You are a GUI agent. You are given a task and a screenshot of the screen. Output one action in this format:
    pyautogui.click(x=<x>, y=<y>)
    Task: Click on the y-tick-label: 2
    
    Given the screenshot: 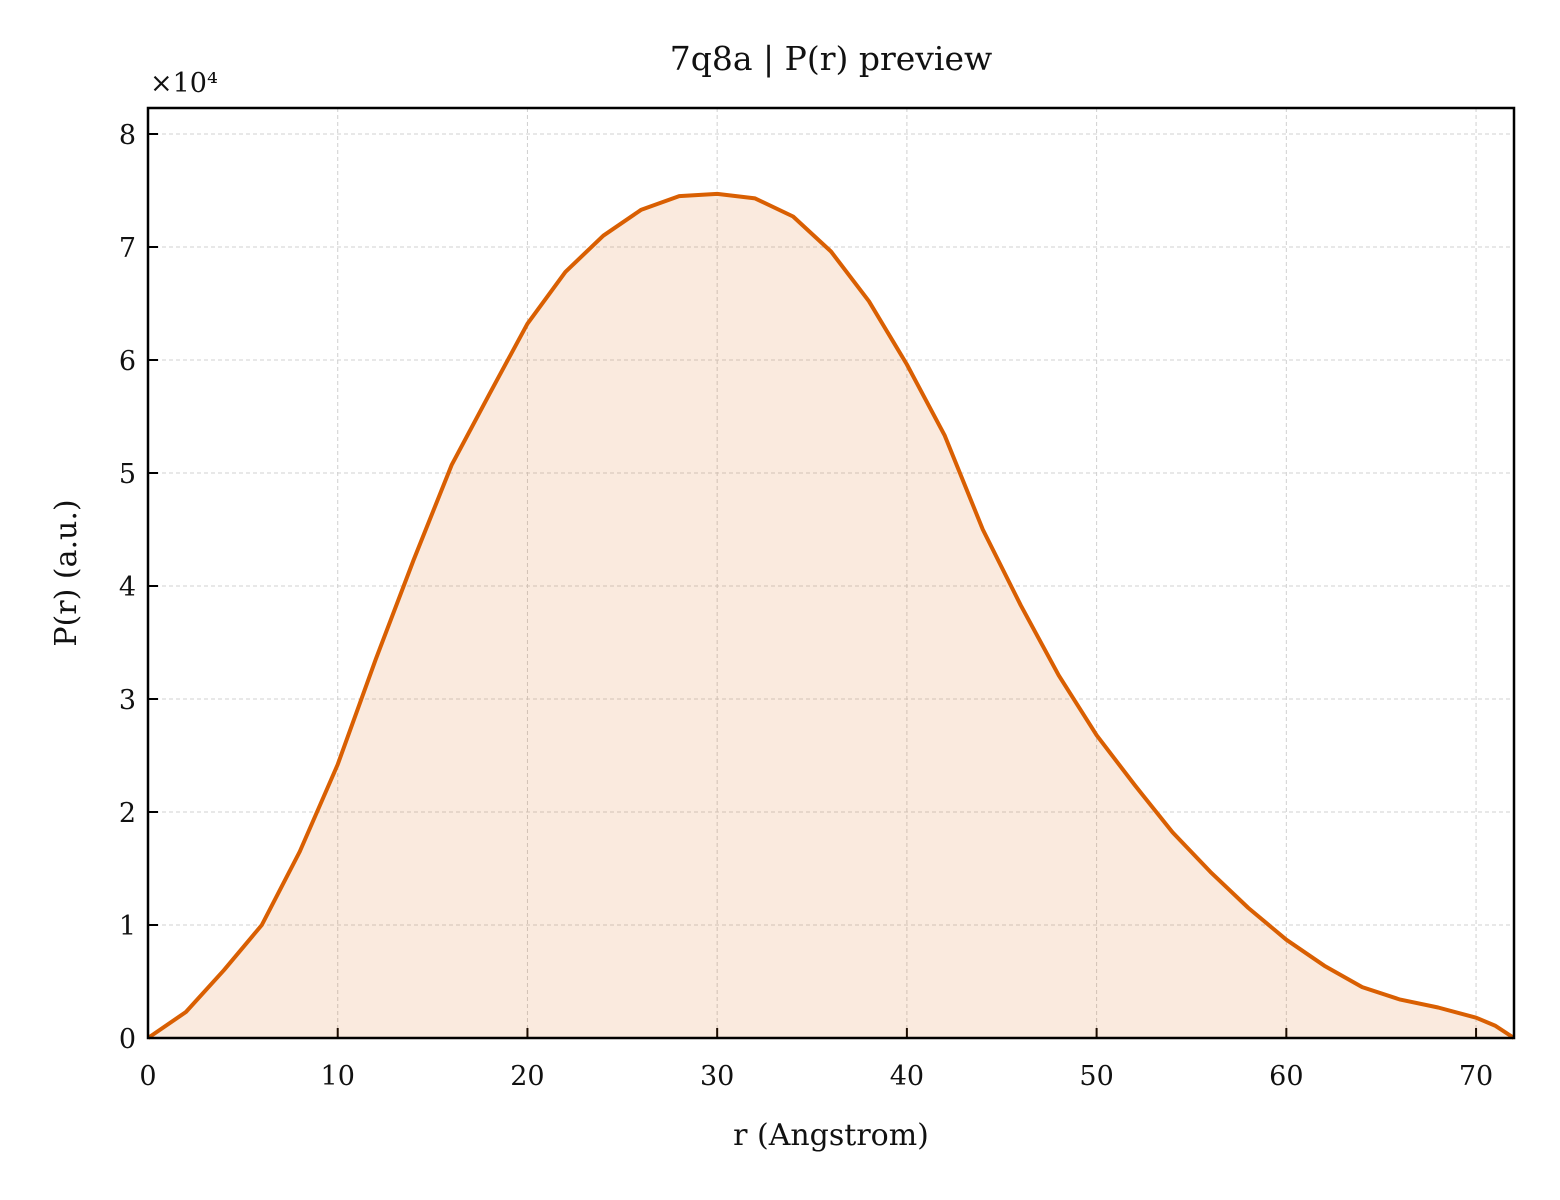 What is the action you would take?
    pyautogui.click(x=127, y=813)
    